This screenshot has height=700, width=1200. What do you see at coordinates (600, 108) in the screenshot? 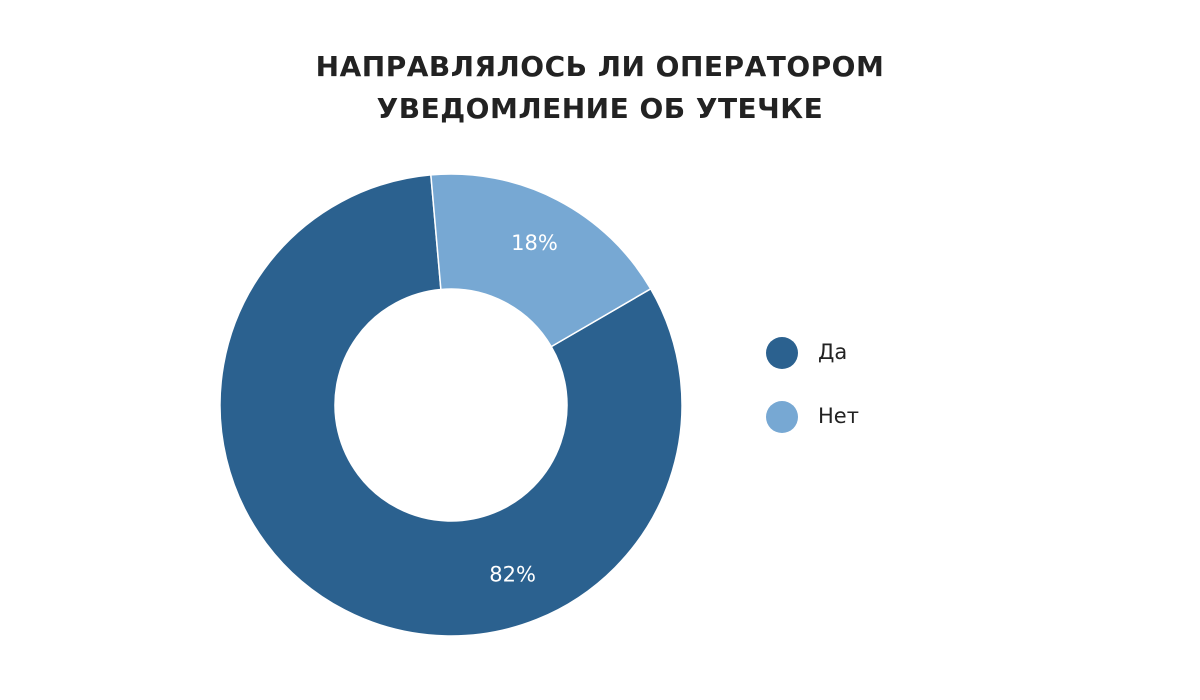
I see `chart-title-line-2: УВЕДОМЛЕНИЕ ОБ УТЕЧКЕ` at bounding box center [600, 108].